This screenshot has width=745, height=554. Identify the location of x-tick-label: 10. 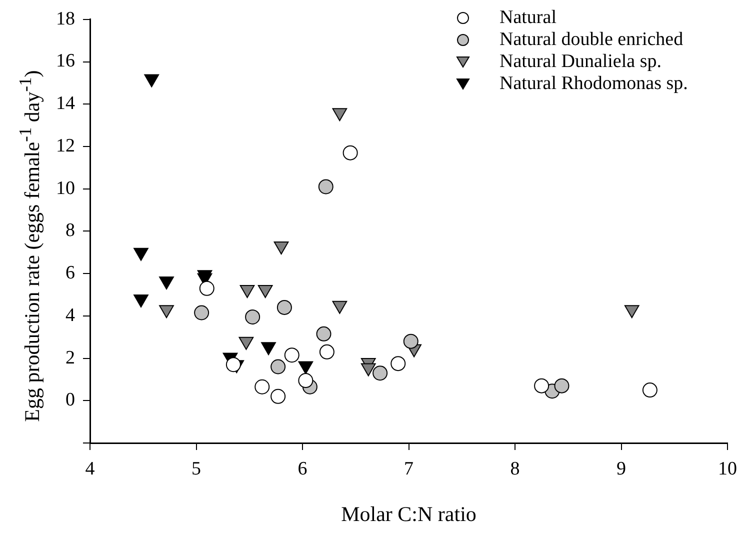
(727, 469).